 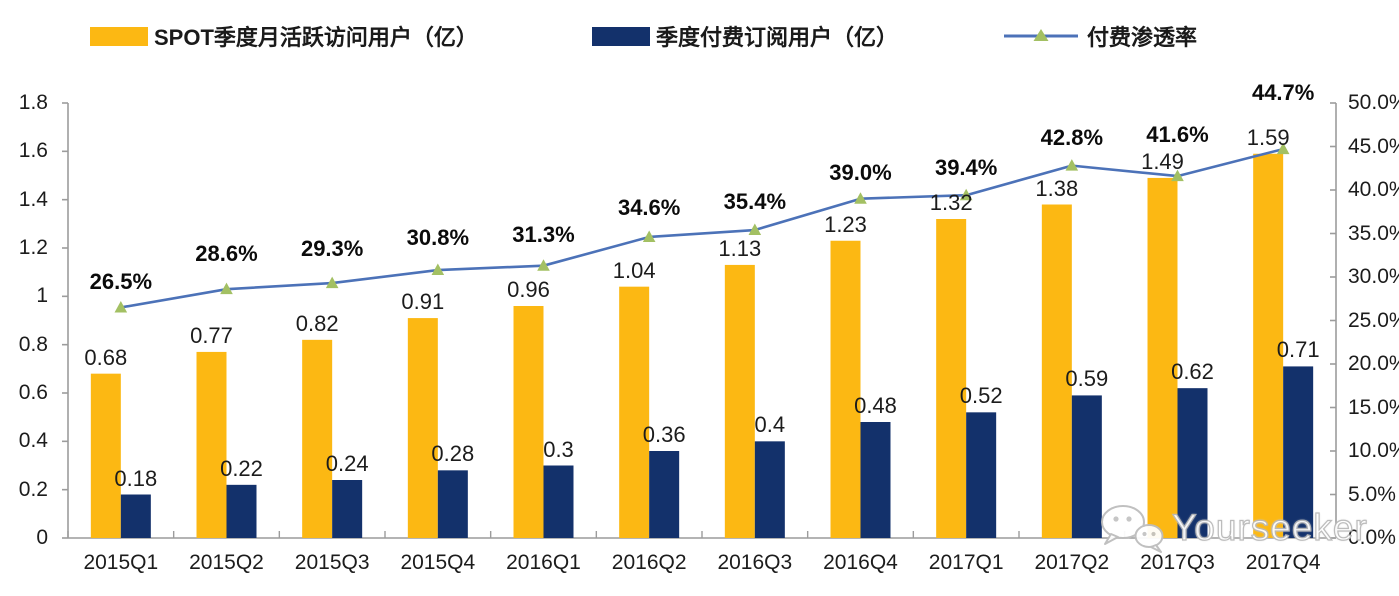 What do you see at coordinates (1283, 562) in the screenshot?
I see `x-axis-label-2017Q4: 2017Q4` at bounding box center [1283, 562].